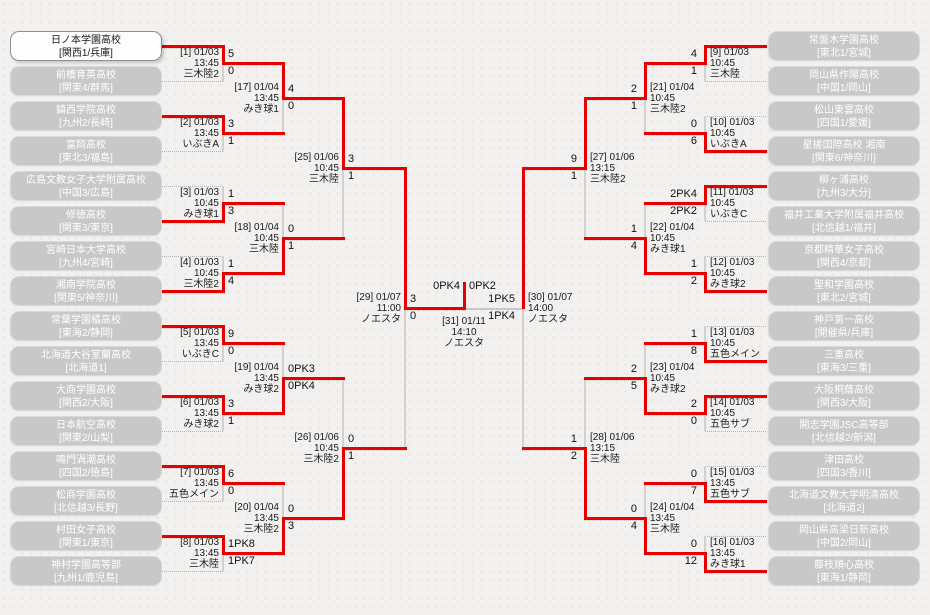 This screenshot has width=930, height=615. Describe the element at coordinates (844, 431) in the screenshot. I see `team-box: 開志学園JSC高等部 [北信越2/新潟]` at that location.